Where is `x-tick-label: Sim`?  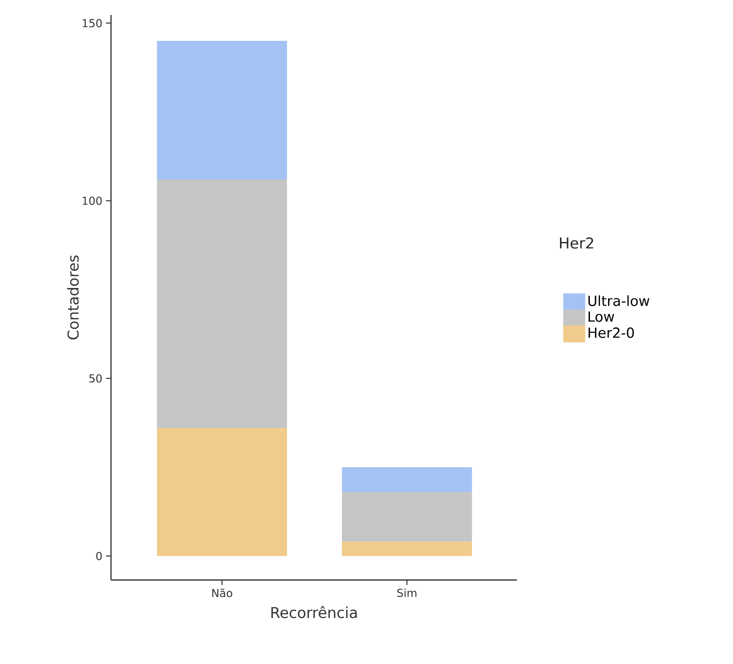
x-tick-label: Sim is located at coordinates (406, 592).